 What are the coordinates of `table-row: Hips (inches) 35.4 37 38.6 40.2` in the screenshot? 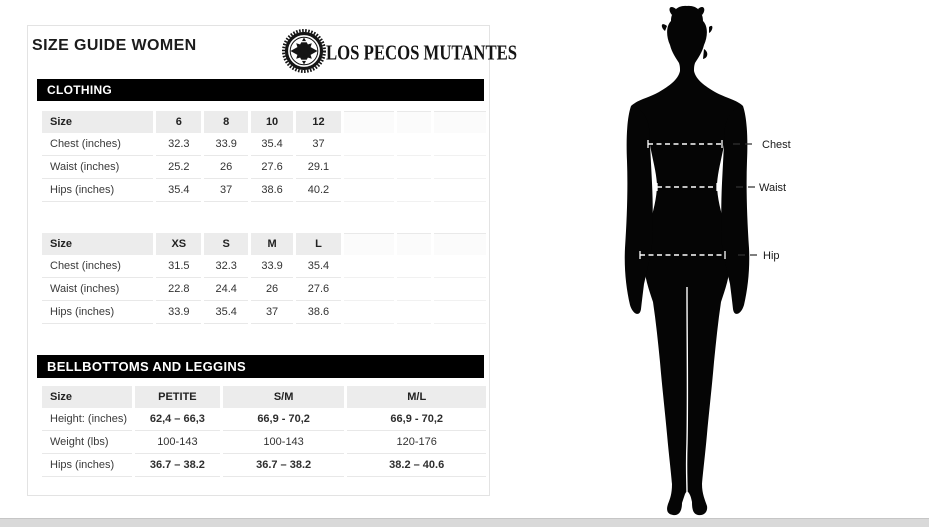 It's located at (264, 190).